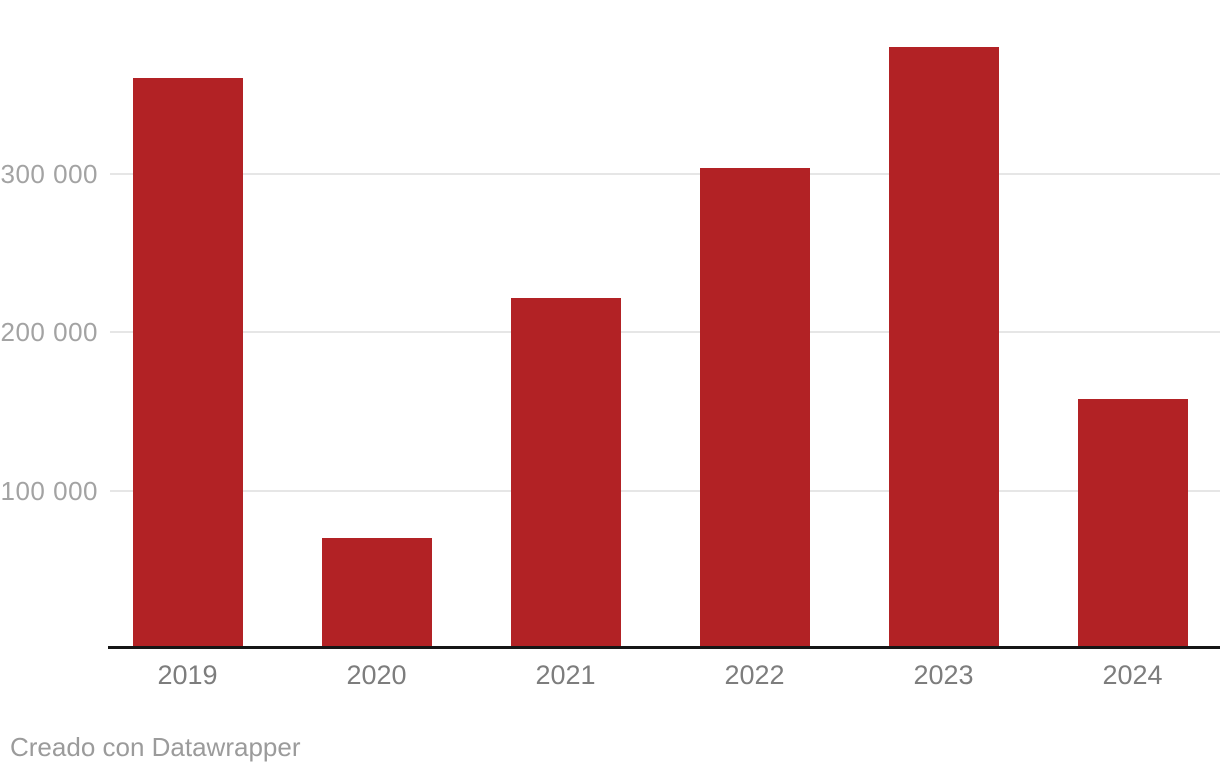 The width and height of the screenshot is (1220, 770). Describe the element at coordinates (49, 174) in the screenshot. I see `y-axis-tick-label-300000: 300 000` at that location.